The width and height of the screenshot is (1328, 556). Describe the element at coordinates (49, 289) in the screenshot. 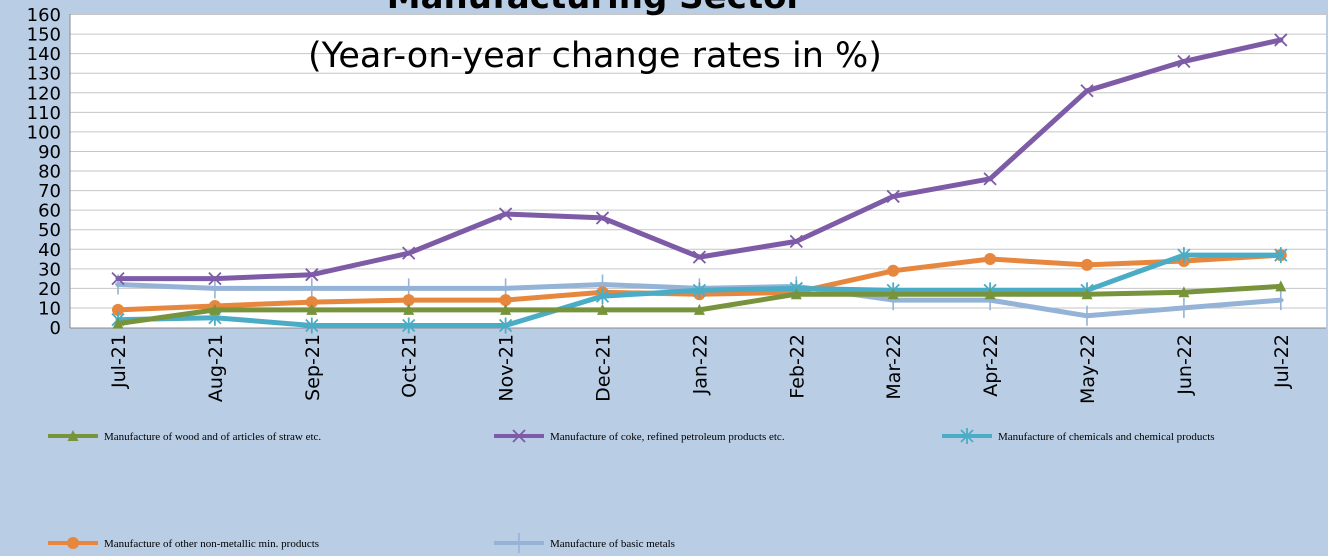

I see `y-tick-label: 20` at that location.